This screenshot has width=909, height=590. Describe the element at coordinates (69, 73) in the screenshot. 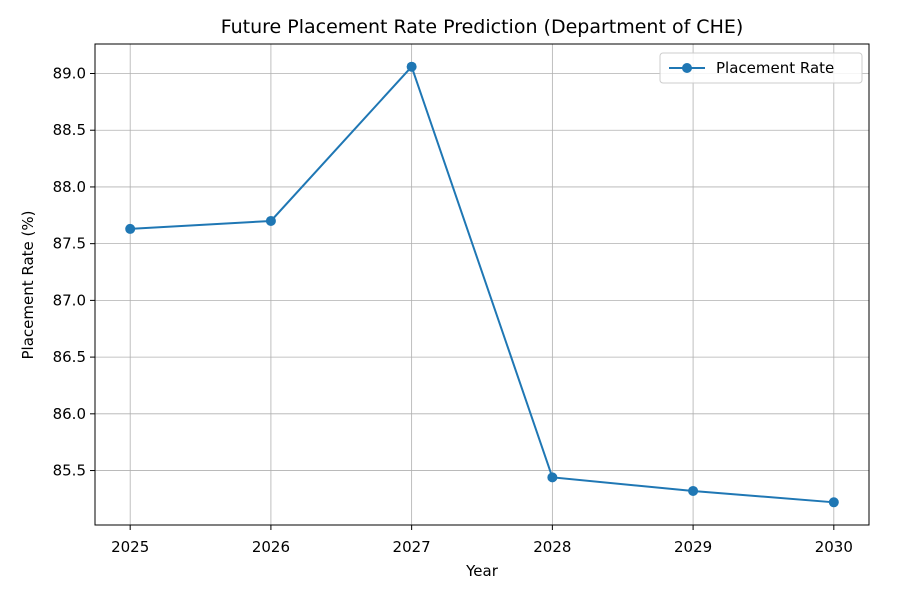

I see `y-tick-label: 89.0` at that location.